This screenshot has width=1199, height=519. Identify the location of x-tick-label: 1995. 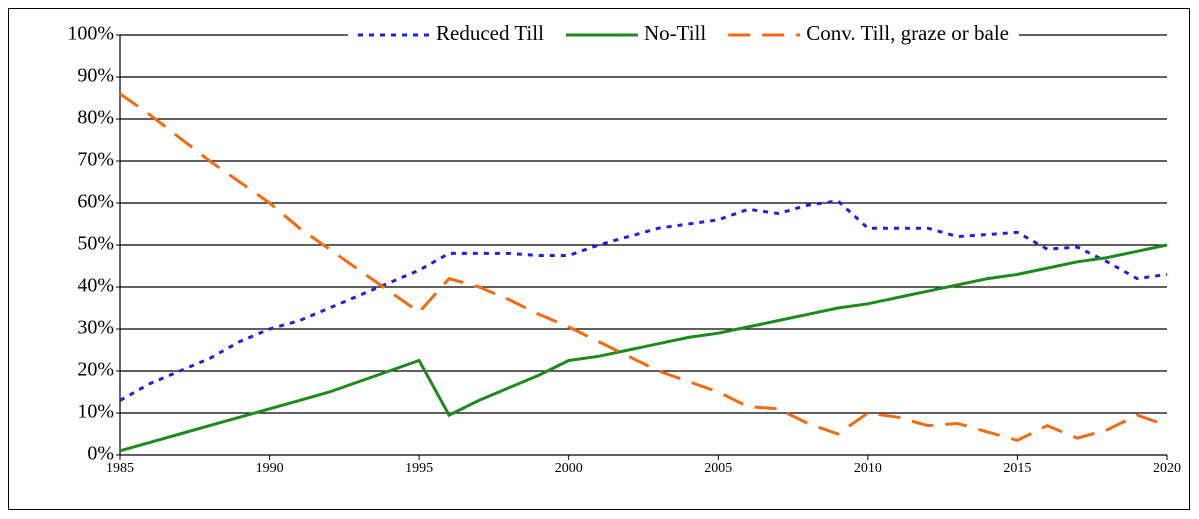
(419, 468).